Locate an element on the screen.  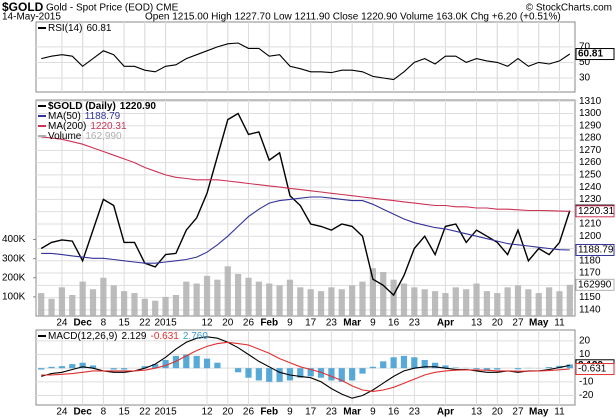
series-line is located at coordinates (305, 367).